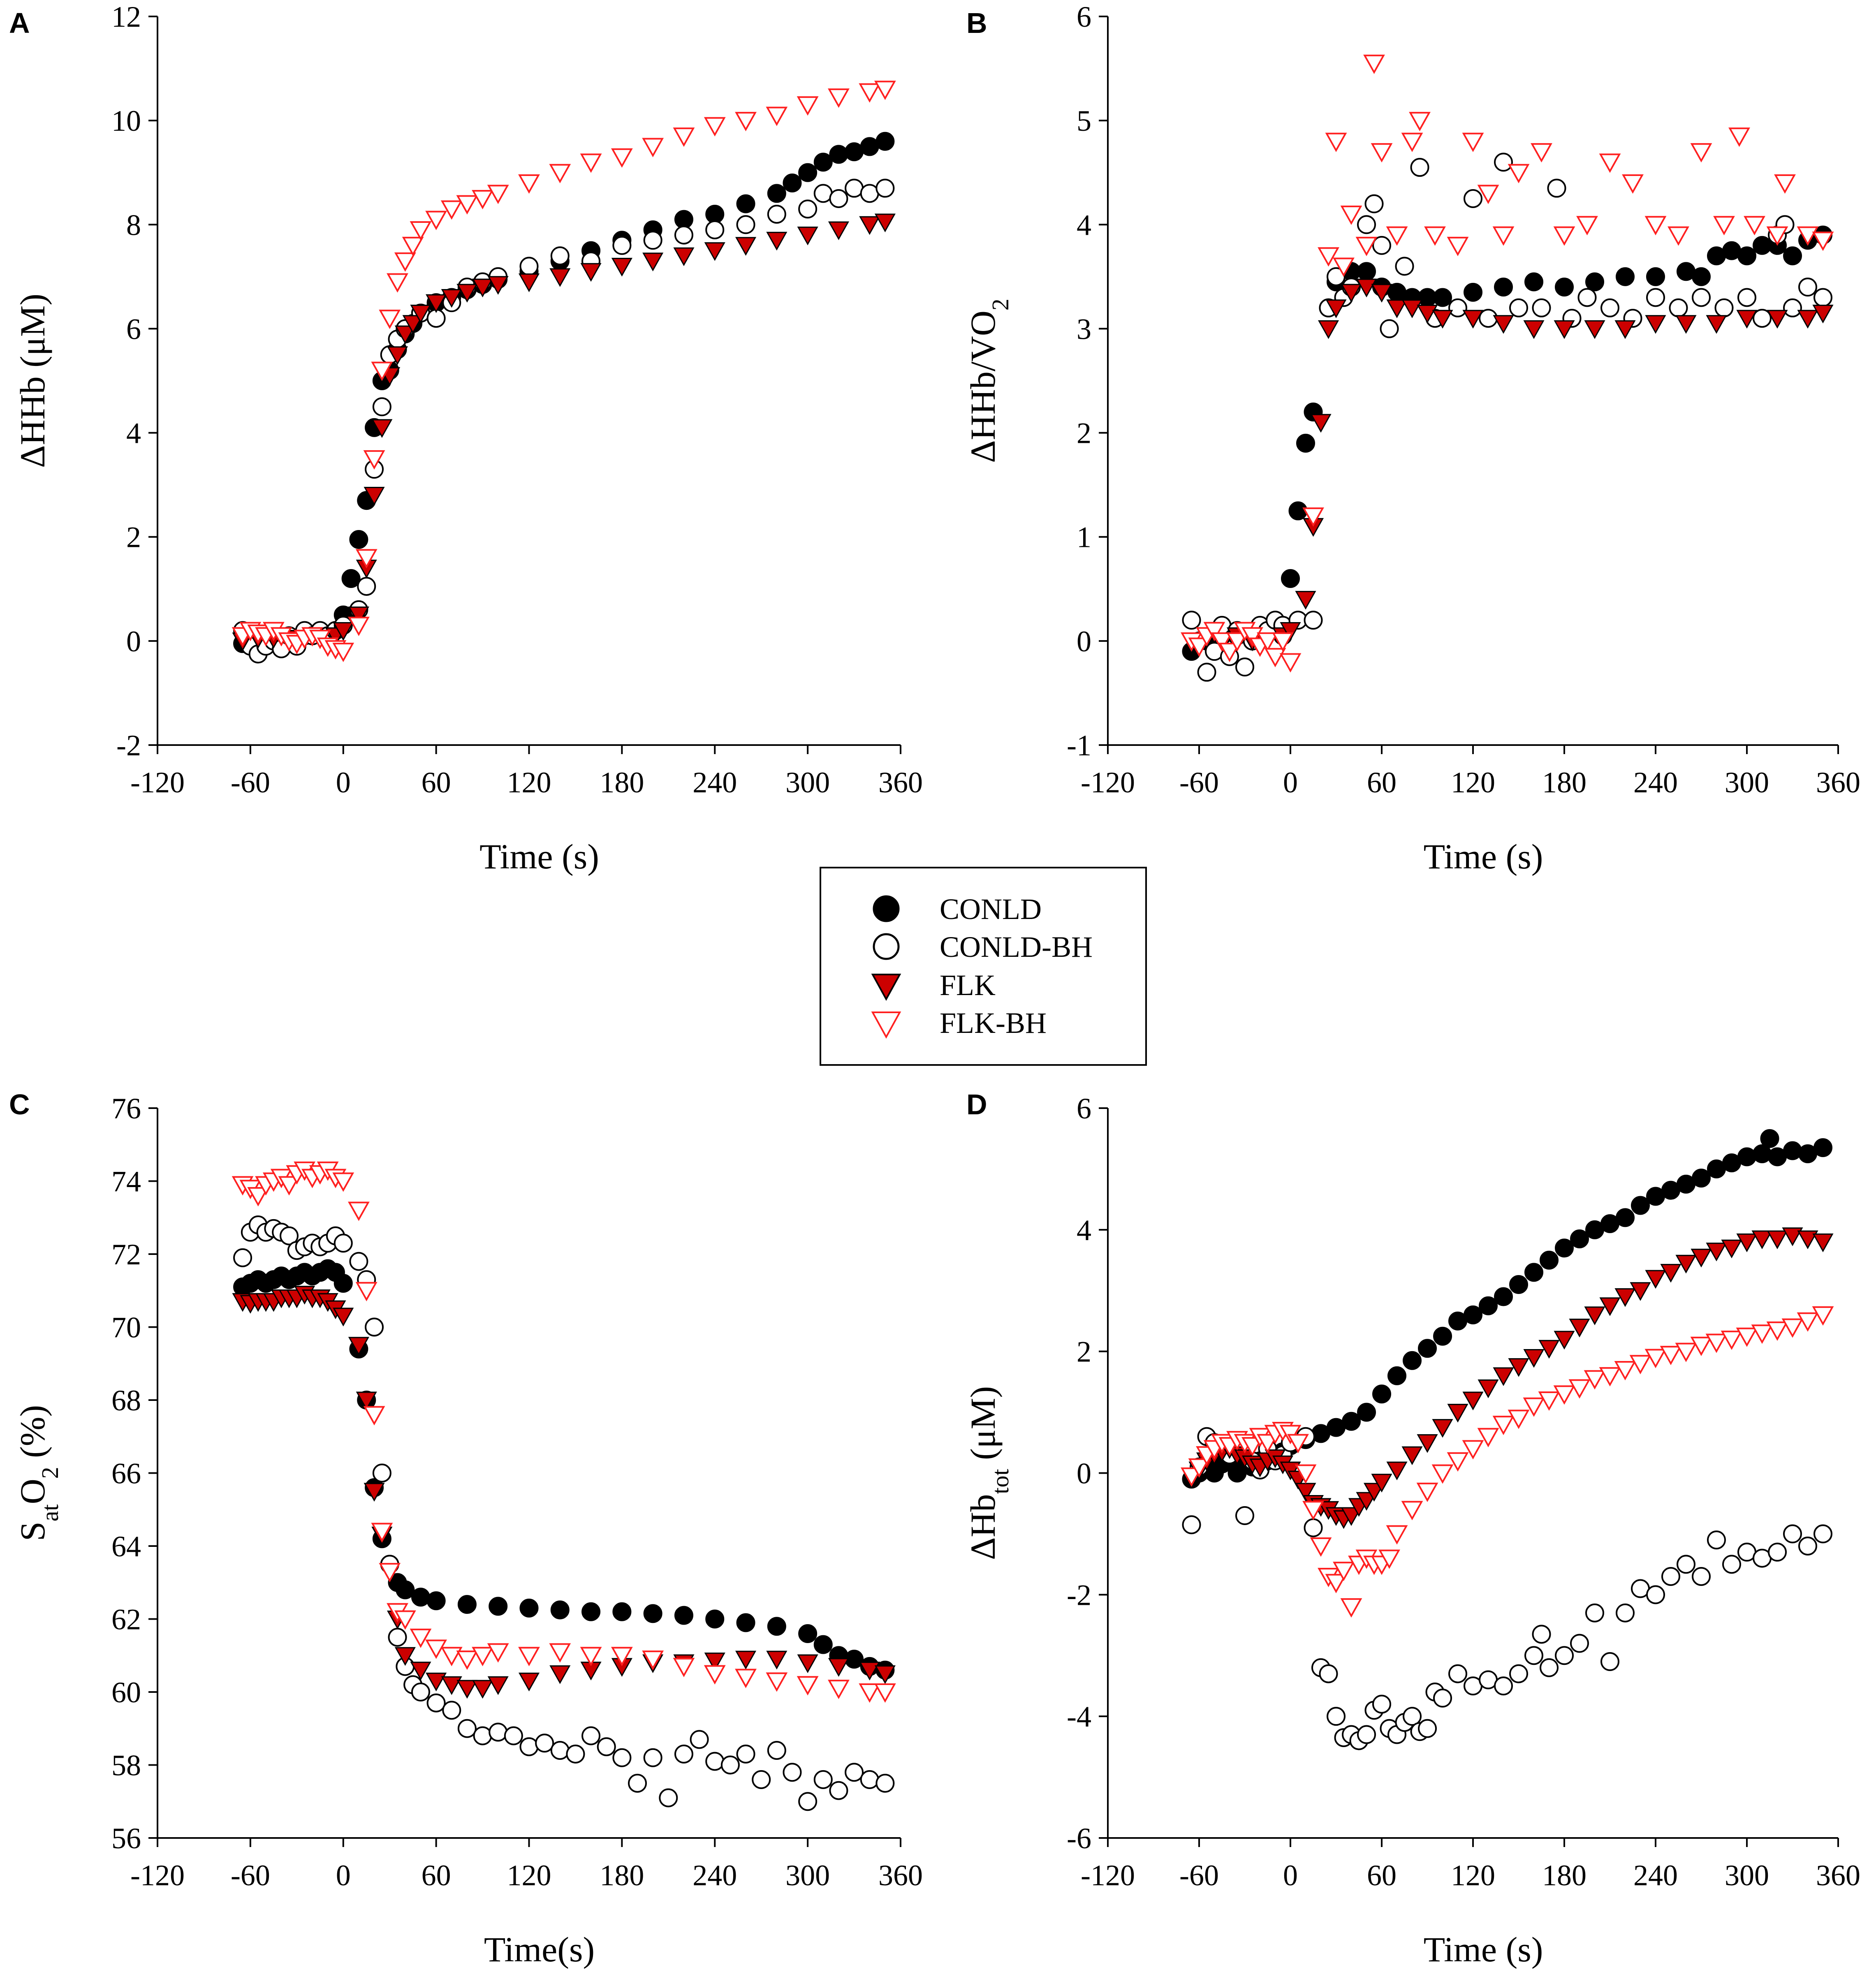  I want to click on legend: CONLD CONLD-BH FLK FLK-BH, so click(983, 966).